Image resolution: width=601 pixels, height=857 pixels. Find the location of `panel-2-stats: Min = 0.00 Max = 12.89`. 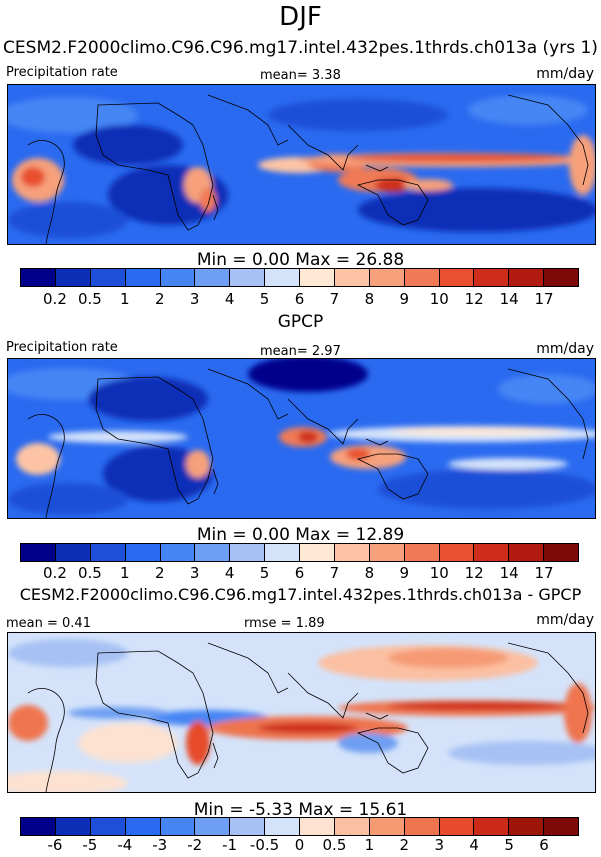

panel-2-stats: Min = 0.00 Max = 12.89 is located at coordinates (300, 535).